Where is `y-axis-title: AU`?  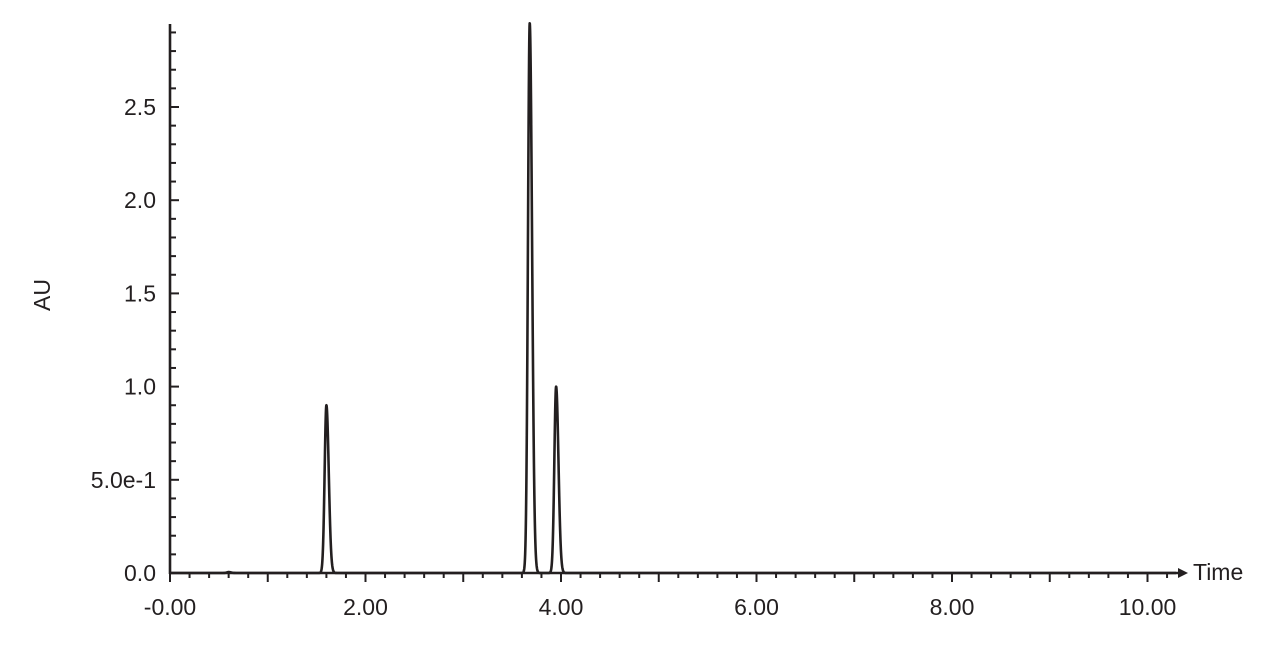
y-axis-title: AU is located at coordinates (42, 295).